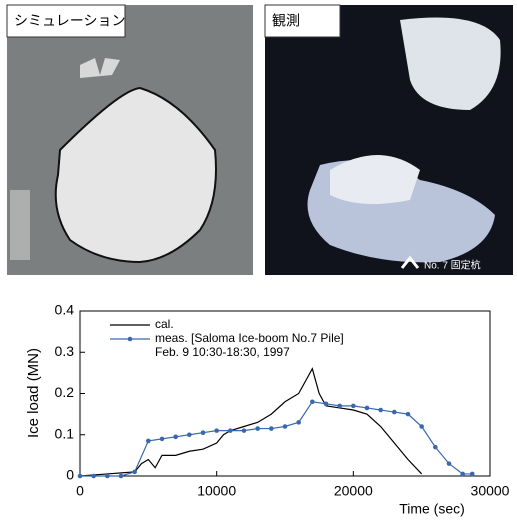 The height and width of the screenshot is (522, 517). Describe the element at coordinates (33, 393) in the screenshot. I see `y-axis-title: Ice load (MN)` at that location.